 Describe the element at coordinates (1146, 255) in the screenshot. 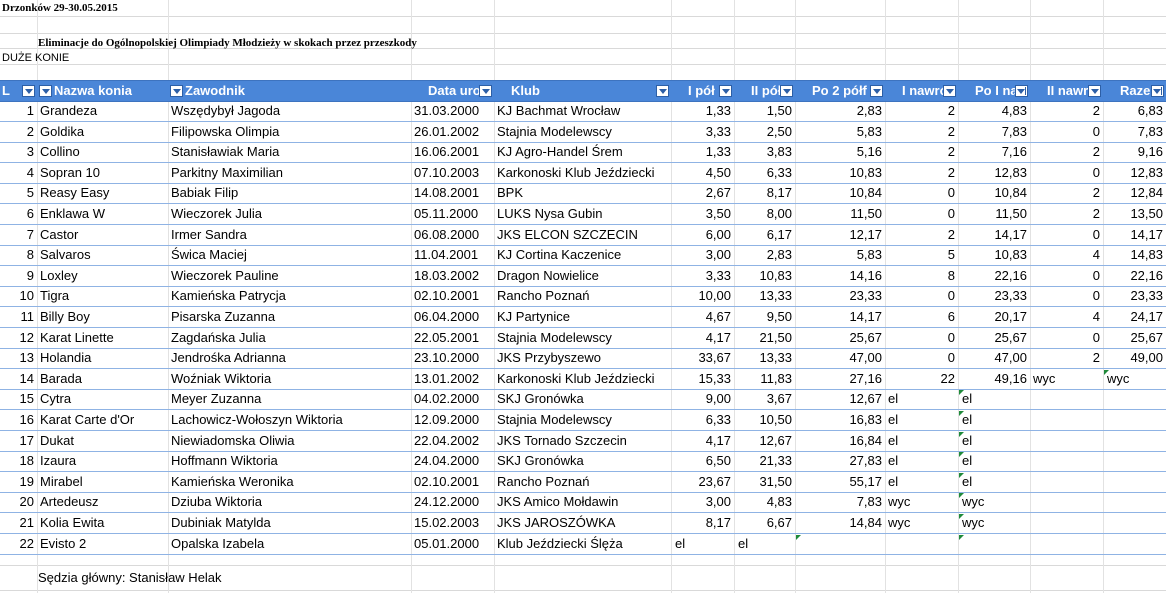

I see `table-cell: 14,83` at that location.